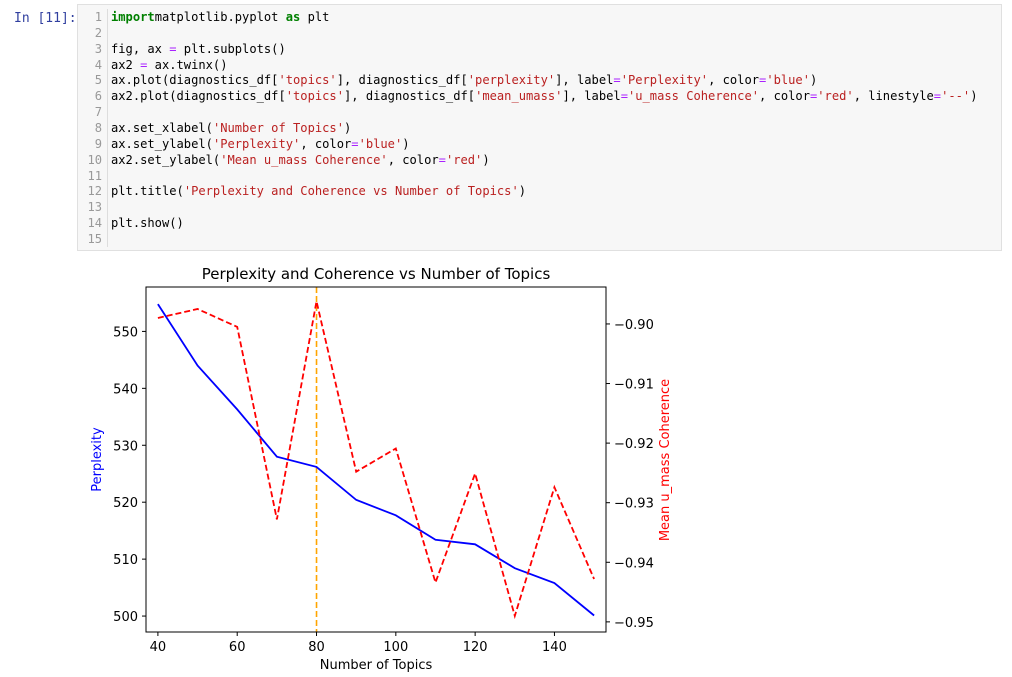 The height and width of the screenshot is (677, 1012). I want to click on code-line: 3 fig, ax = plt.subplots(), so click(182, 49).